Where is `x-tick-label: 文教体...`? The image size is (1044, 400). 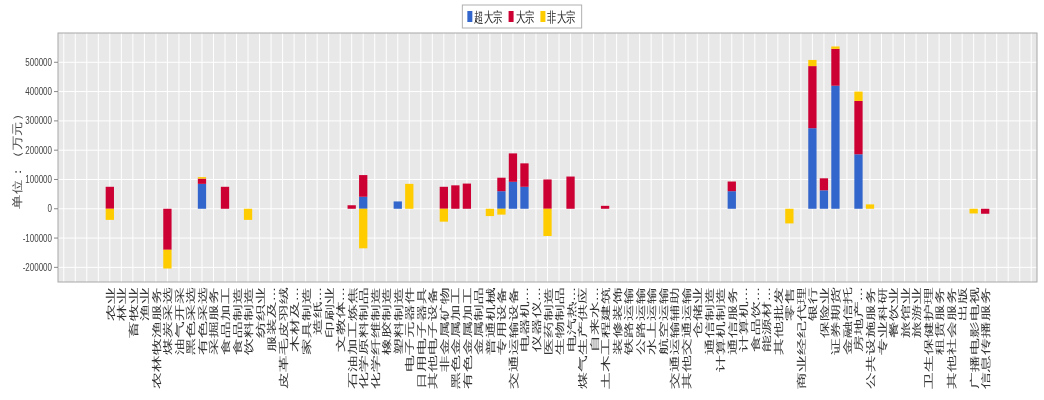
x-tick-label: 文教体... is located at coordinates (340, 320).